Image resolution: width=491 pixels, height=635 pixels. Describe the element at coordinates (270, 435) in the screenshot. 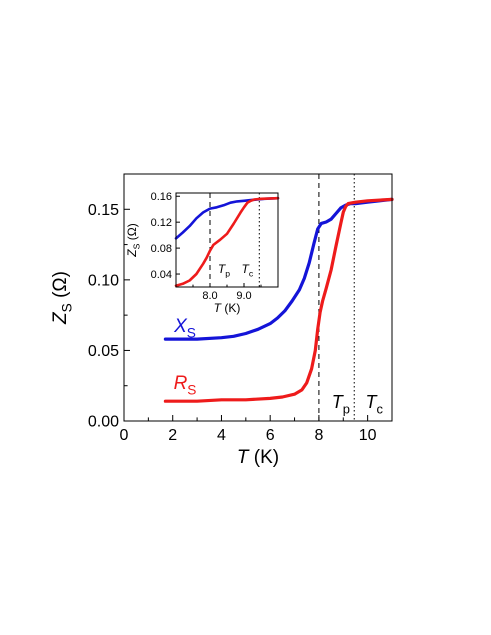

I see `main-x-tick-label: 6` at that location.